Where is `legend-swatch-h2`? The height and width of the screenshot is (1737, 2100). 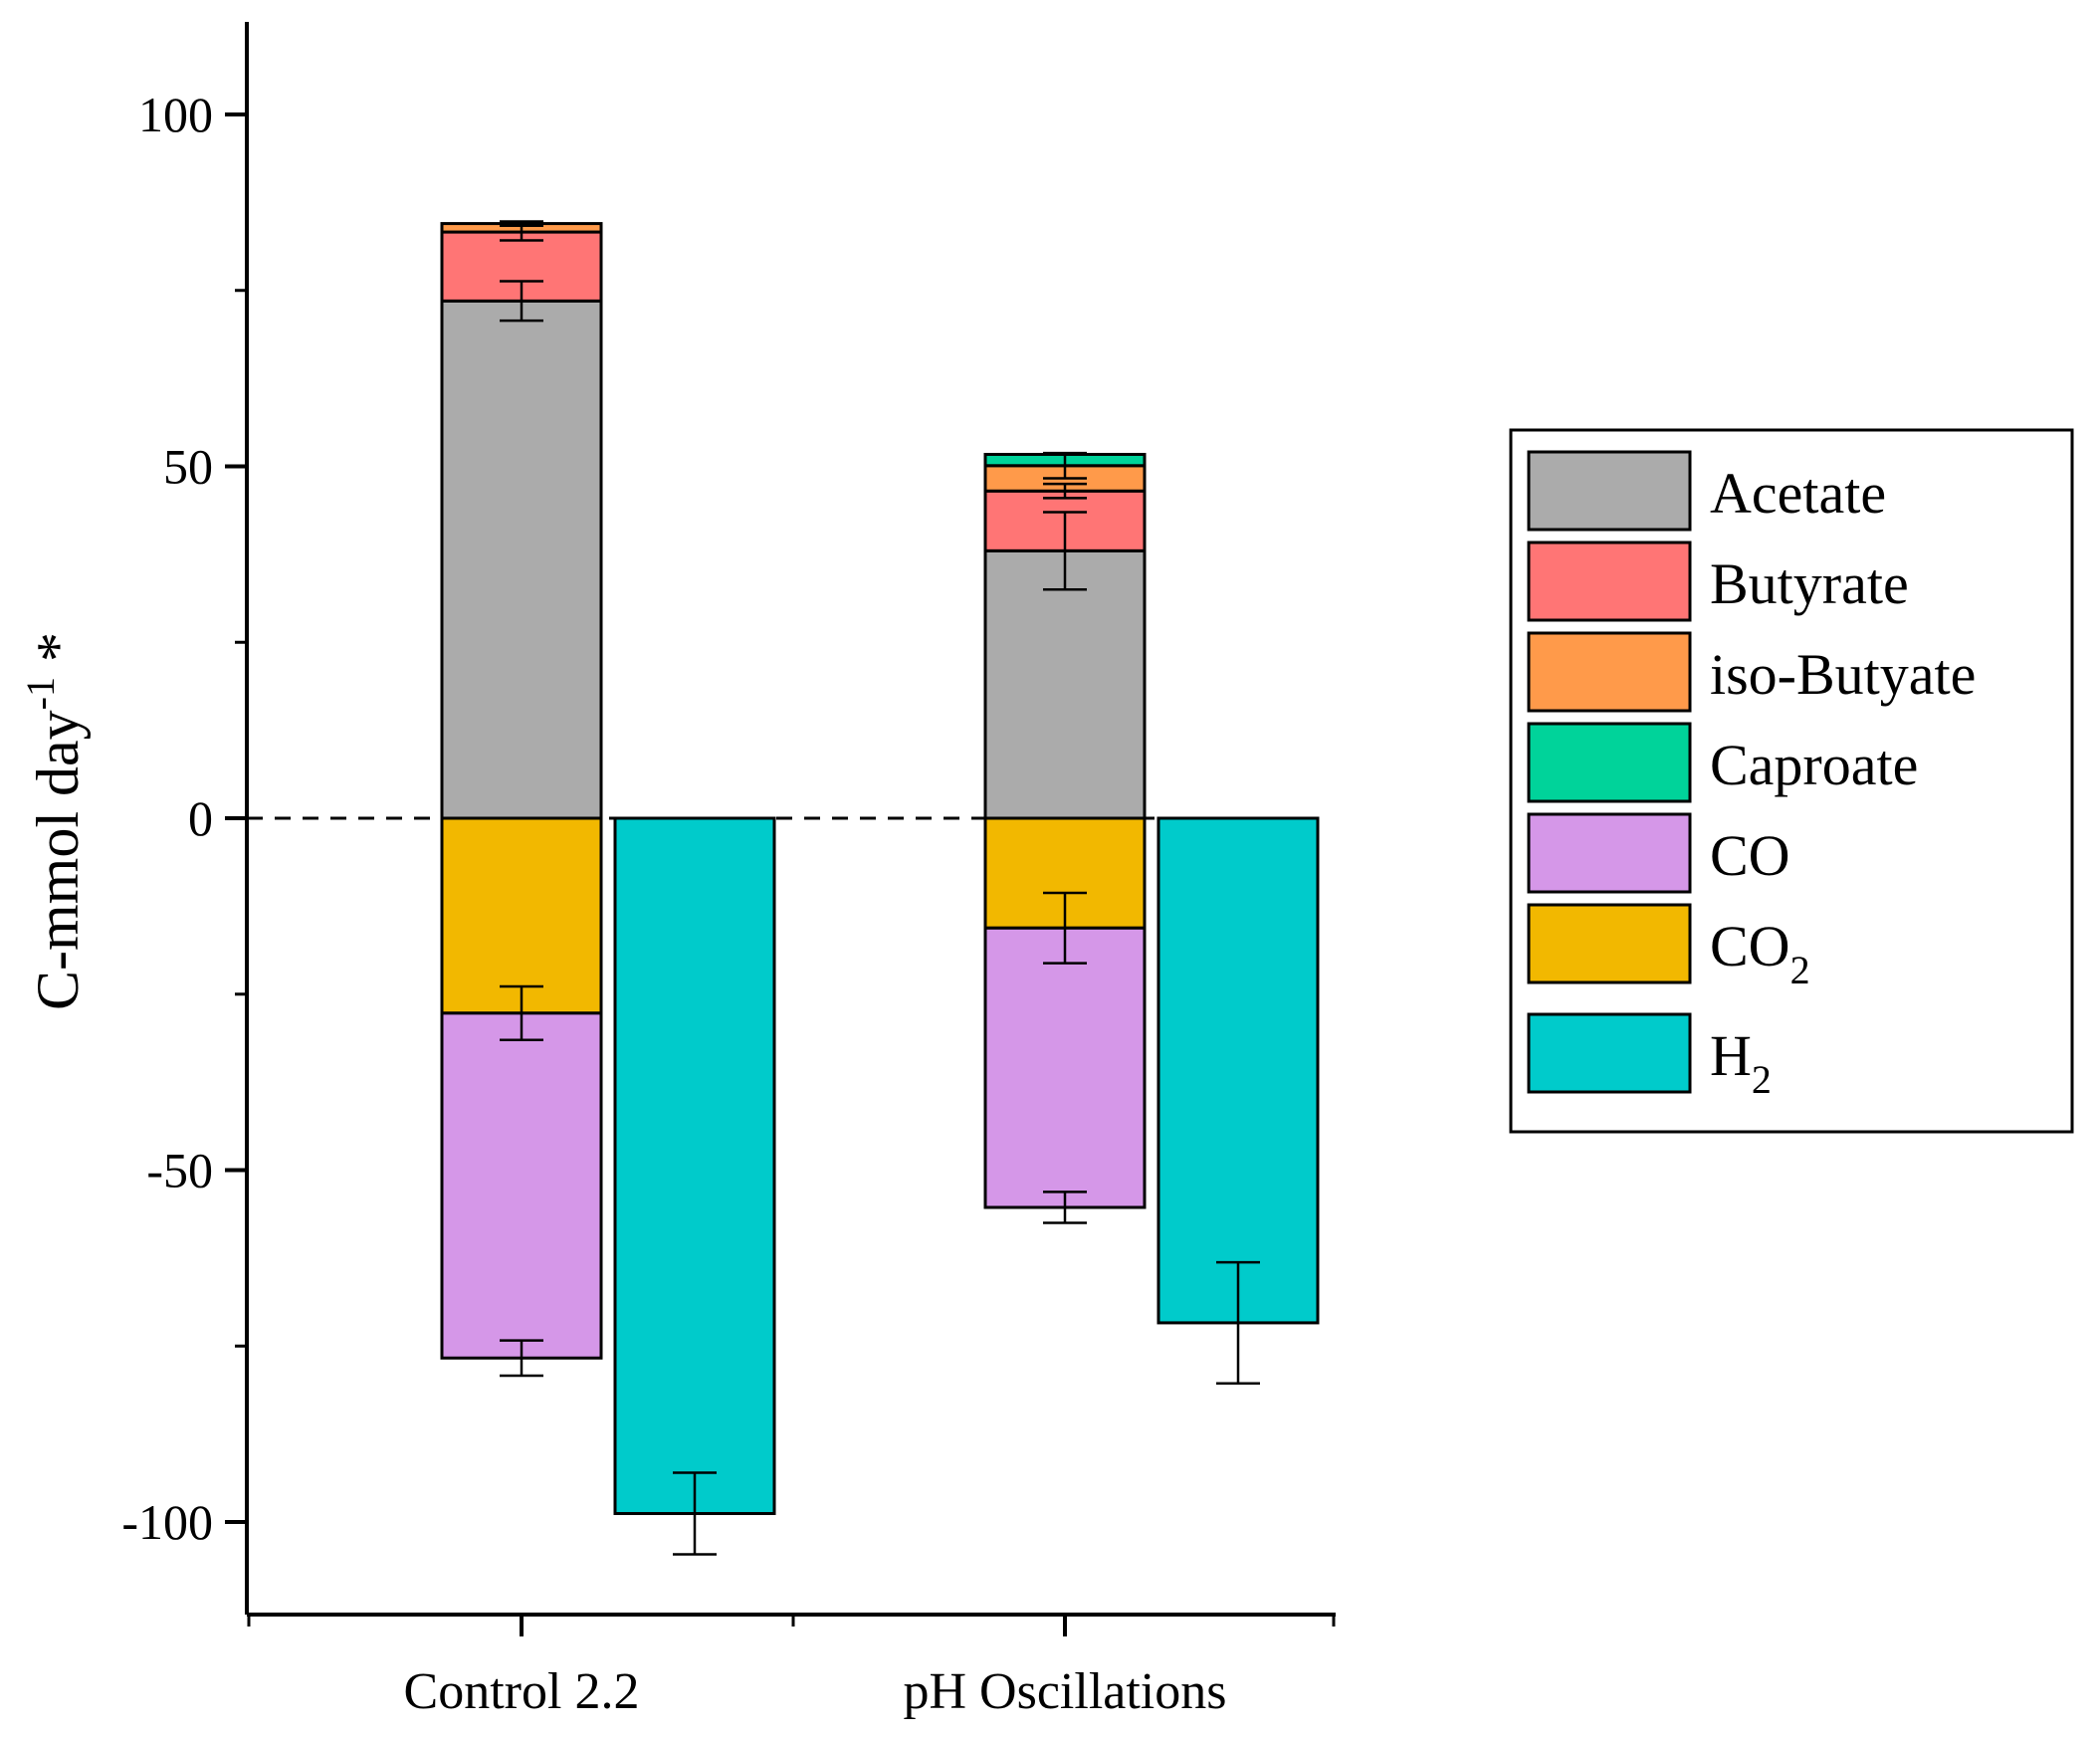 legend-swatch-h2 is located at coordinates (1609, 1053).